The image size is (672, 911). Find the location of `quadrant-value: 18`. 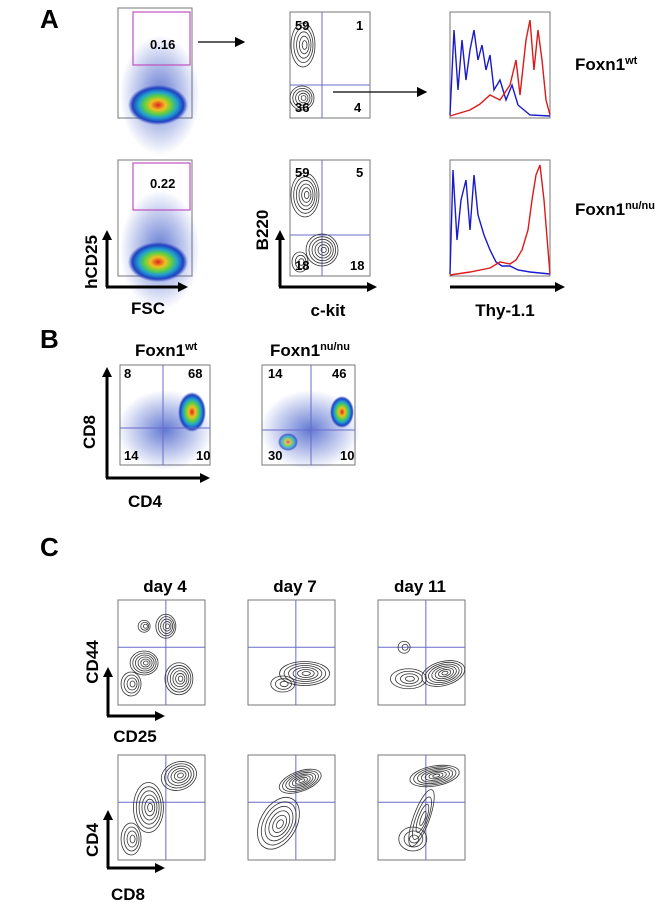

quadrant-value: 18 is located at coordinates (302, 265).